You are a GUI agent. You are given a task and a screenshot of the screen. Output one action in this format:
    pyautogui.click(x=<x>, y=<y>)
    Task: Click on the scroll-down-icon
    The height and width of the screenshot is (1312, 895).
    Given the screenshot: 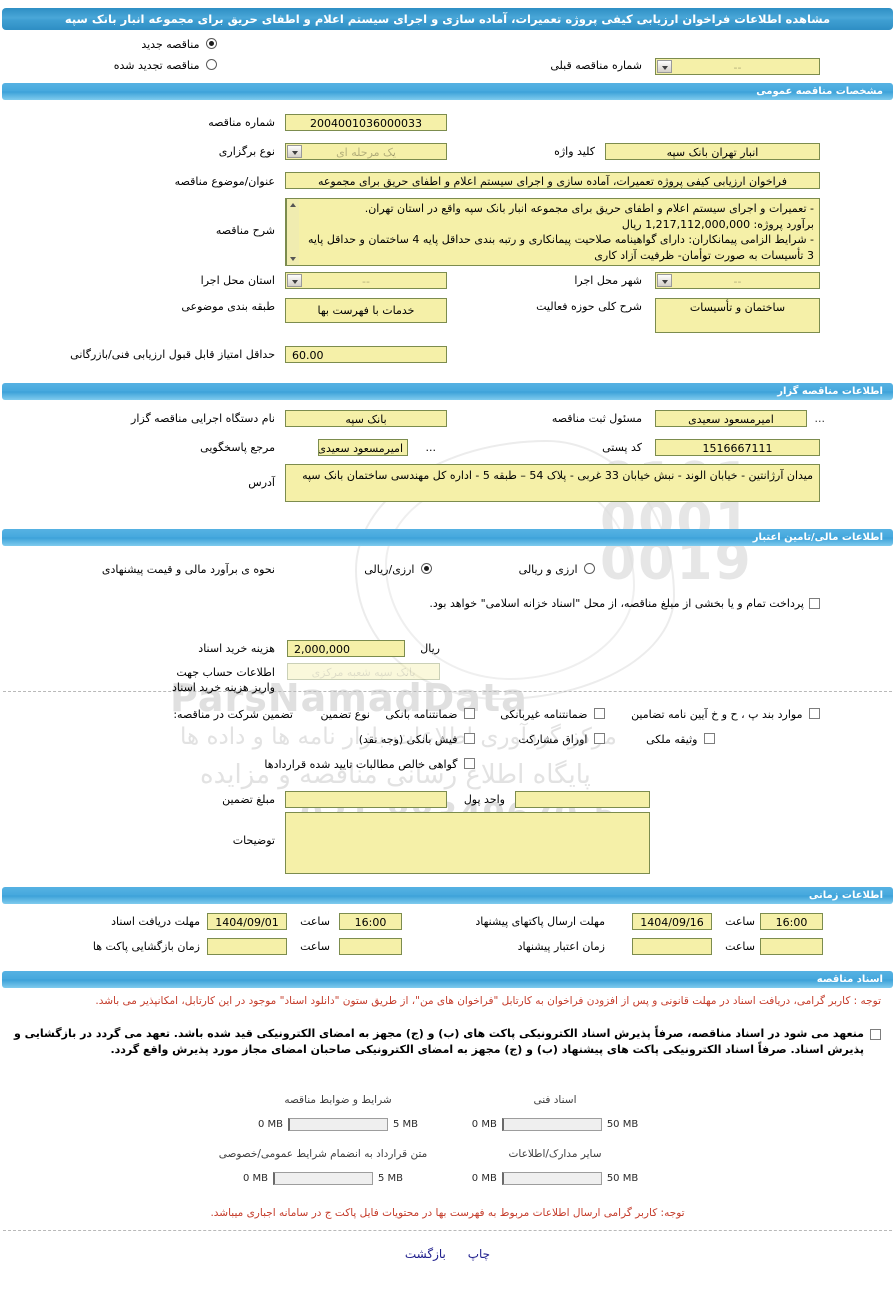 What is the action you would take?
    pyautogui.click(x=293, y=259)
    